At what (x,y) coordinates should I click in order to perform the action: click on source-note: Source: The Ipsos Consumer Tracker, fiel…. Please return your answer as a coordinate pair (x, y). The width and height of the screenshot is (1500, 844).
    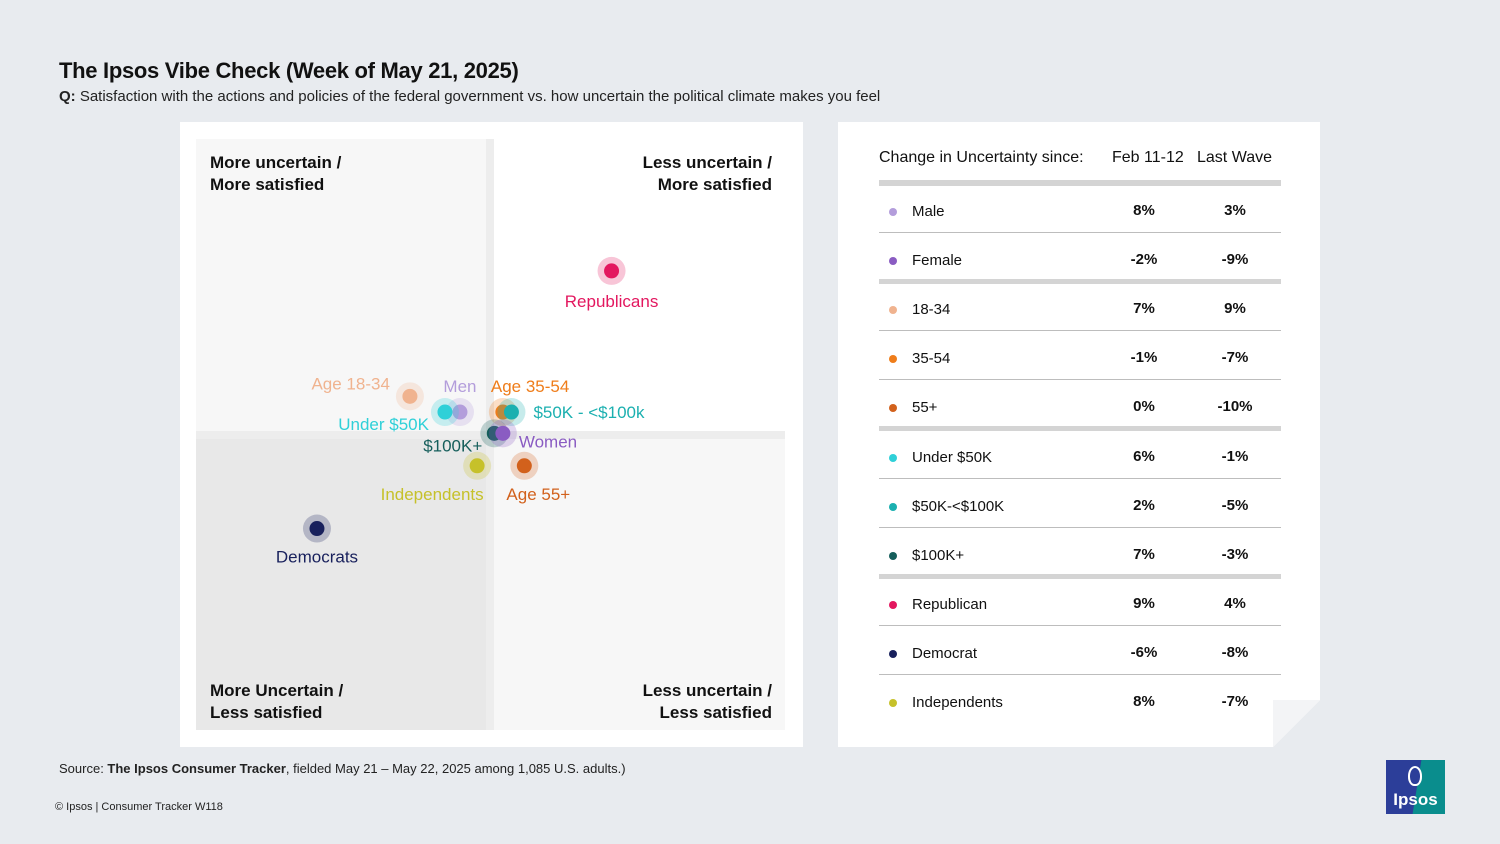
    Looking at the image, I should click on (342, 768).